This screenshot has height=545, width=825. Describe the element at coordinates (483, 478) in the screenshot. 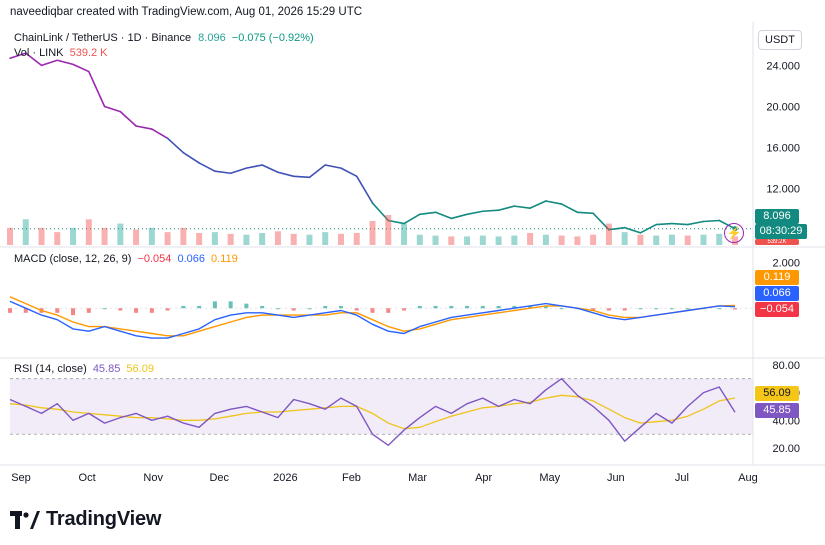

I see `time-tick-label: Apr` at that location.